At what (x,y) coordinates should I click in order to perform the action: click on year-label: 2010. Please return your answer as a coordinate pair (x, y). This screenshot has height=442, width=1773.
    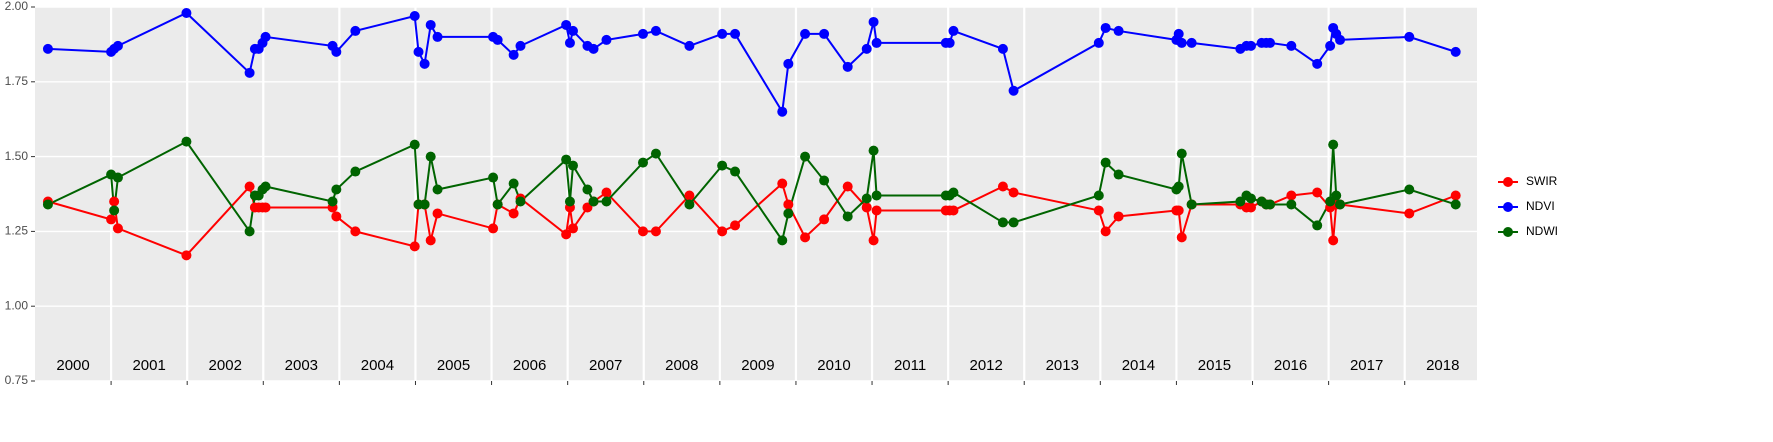
    Looking at the image, I should click on (833, 365).